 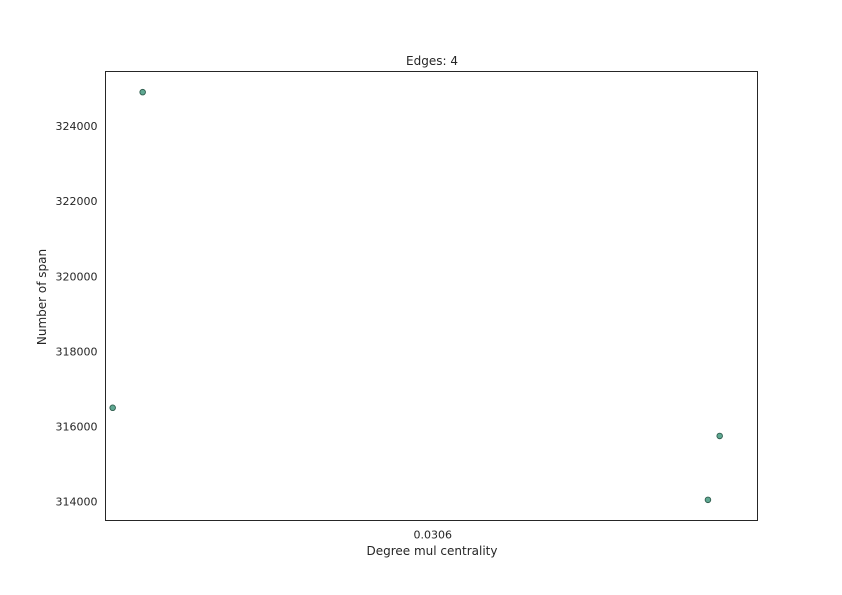 What do you see at coordinates (77, 126) in the screenshot?
I see `y-tick-label: 324000` at bounding box center [77, 126].